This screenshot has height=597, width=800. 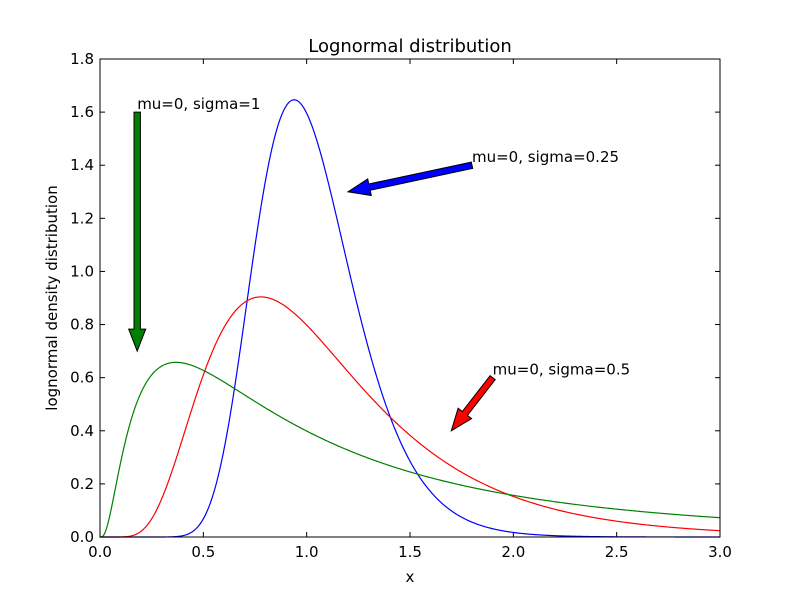 What do you see at coordinates (545, 157) in the screenshot?
I see `annotation-label-mu-0-sigma-0-25: mu=0, sigma=0.25` at bounding box center [545, 157].